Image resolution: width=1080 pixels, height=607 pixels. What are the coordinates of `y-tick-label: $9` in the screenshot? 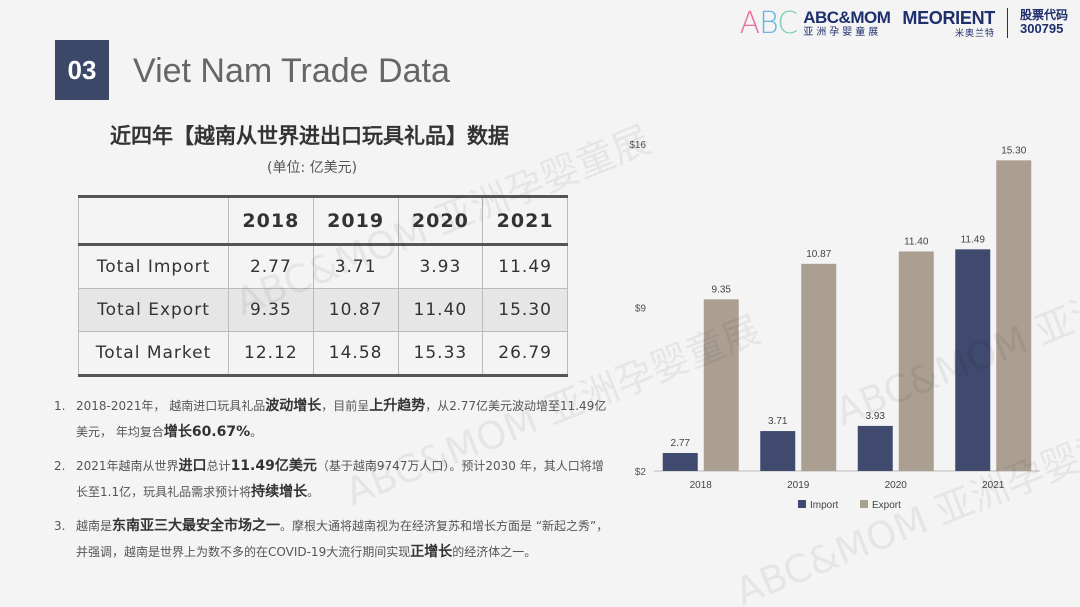 It's located at (641, 309).